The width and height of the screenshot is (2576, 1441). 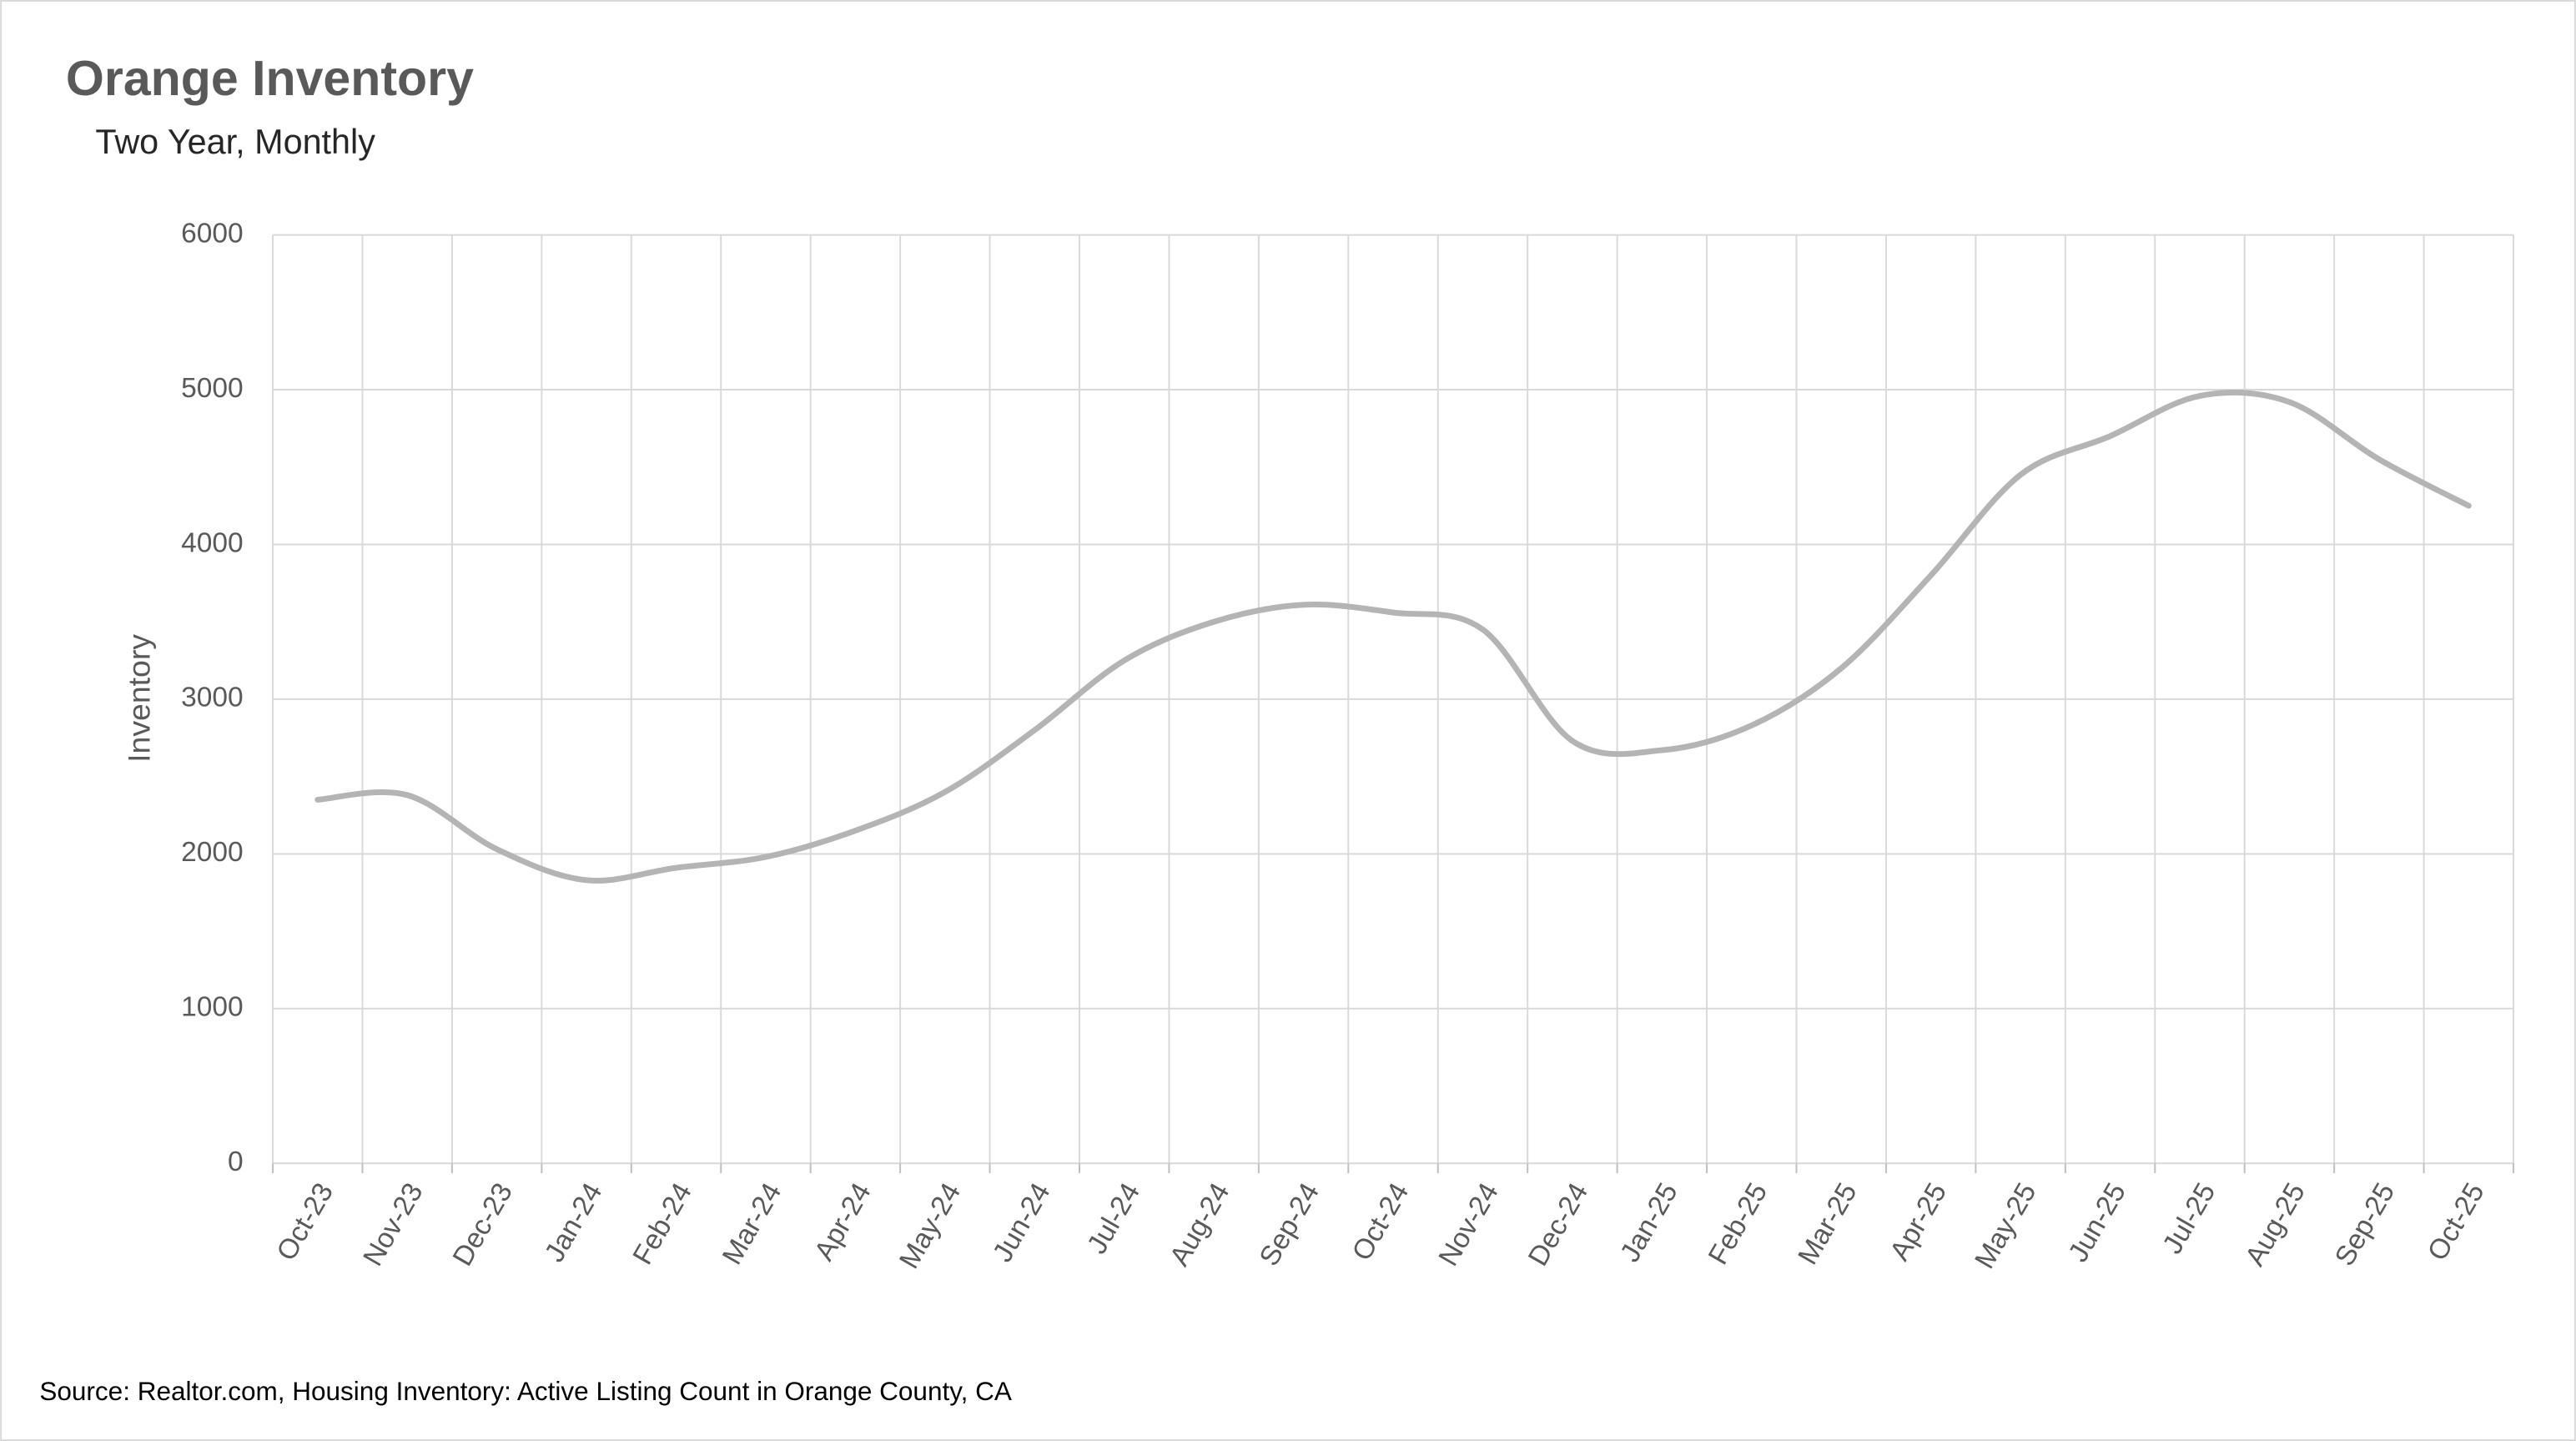 What do you see at coordinates (212, 543) in the screenshot?
I see `y-tick-label: 4000` at bounding box center [212, 543].